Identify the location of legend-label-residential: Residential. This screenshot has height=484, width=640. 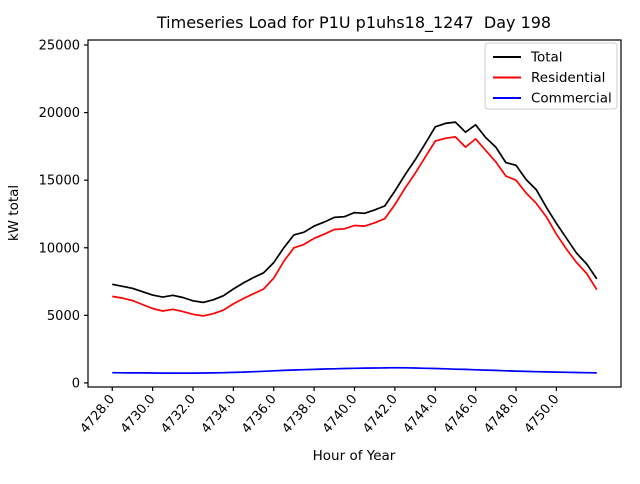
(568, 78).